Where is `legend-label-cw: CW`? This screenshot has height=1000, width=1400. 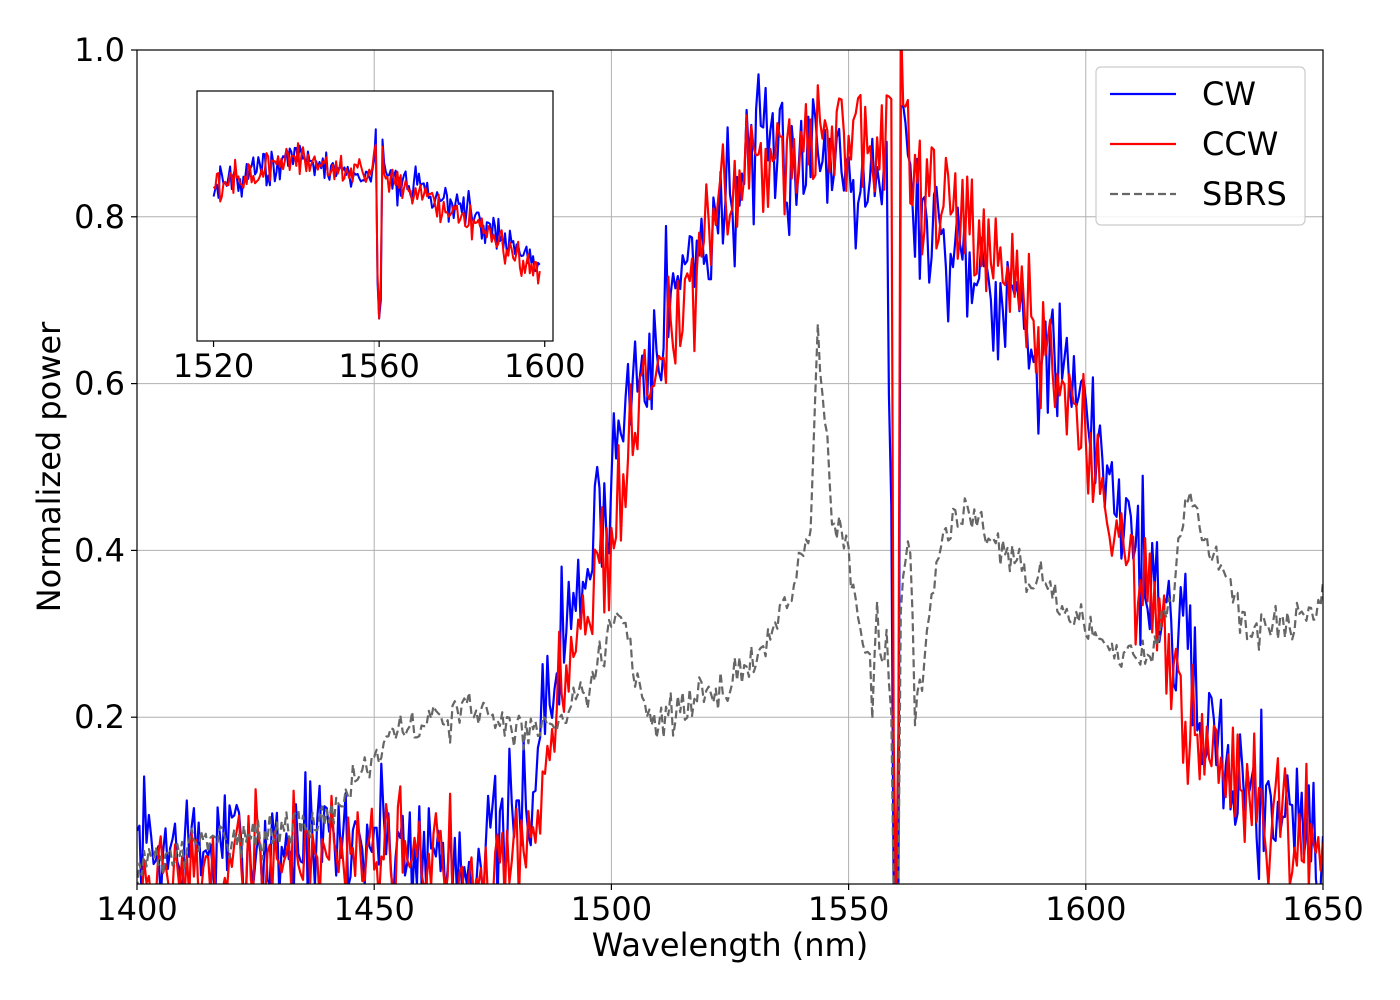
legend-label-cw: CW is located at coordinates (1229, 94).